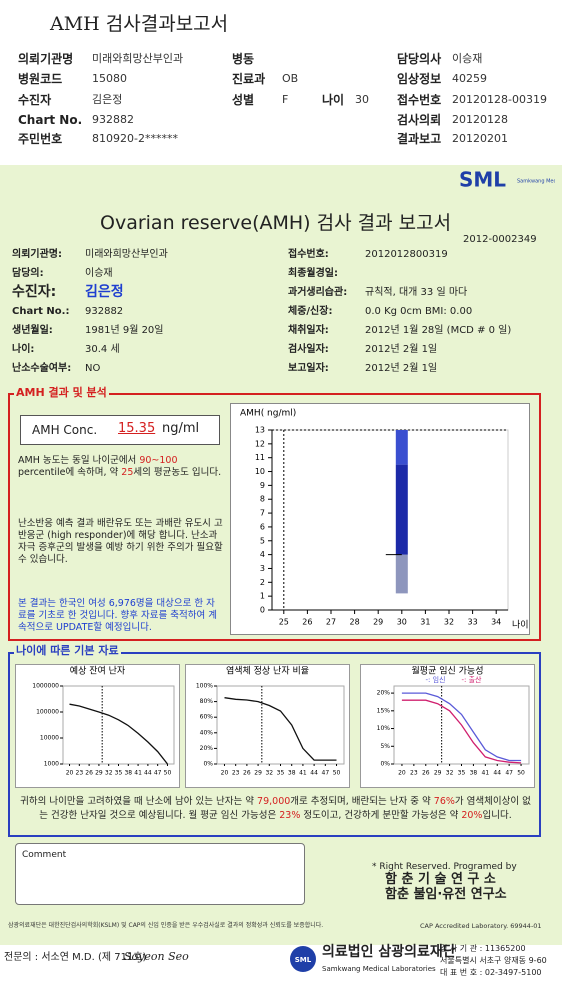 The height and width of the screenshot is (986, 566). What do you see at coordinates (40, 79) in the screenshot?
I see `field-label: 병원코드` at bounding box center [40, 79].